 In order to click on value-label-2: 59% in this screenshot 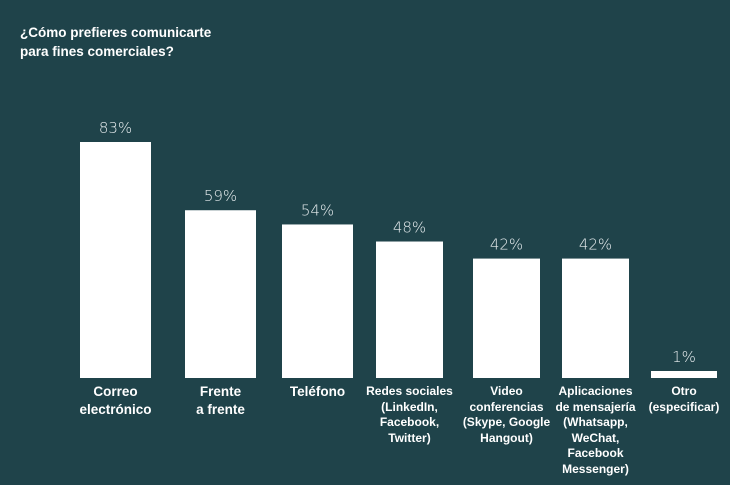, I will do `click(220, 196)`.